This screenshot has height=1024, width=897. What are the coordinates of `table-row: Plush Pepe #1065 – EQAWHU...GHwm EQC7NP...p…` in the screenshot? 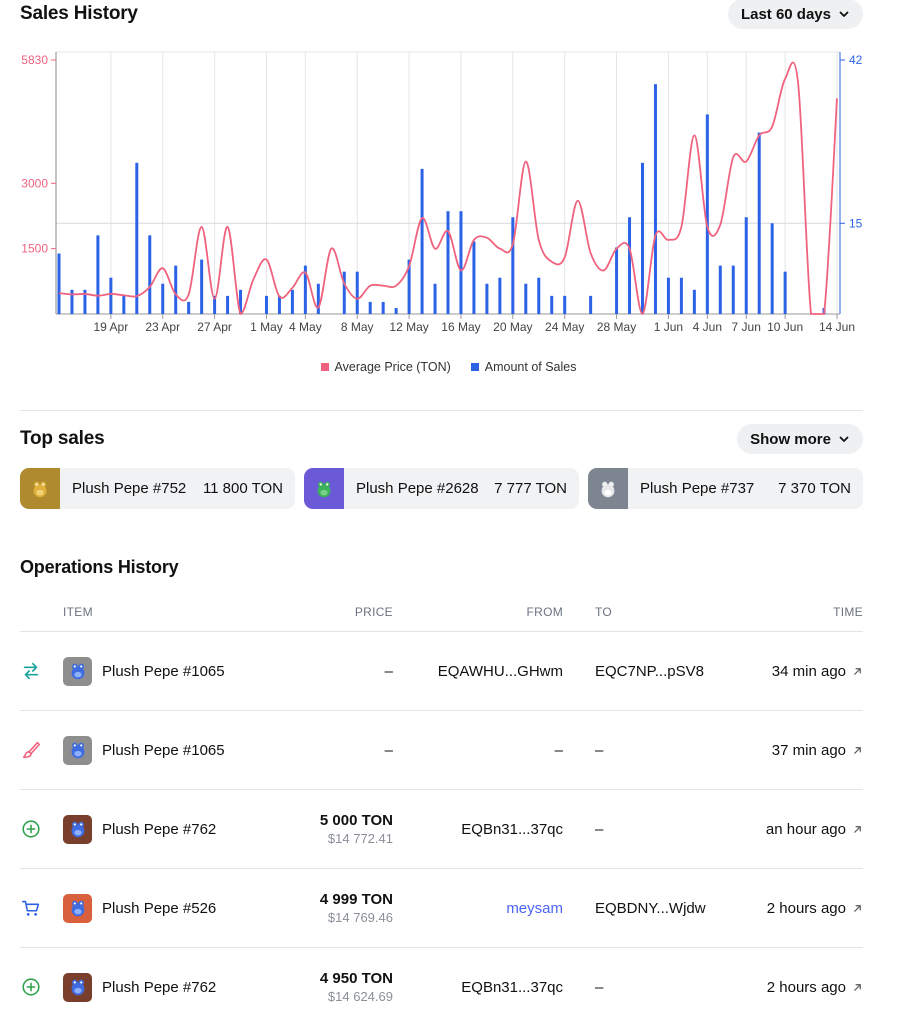 It's located at (441, 671).